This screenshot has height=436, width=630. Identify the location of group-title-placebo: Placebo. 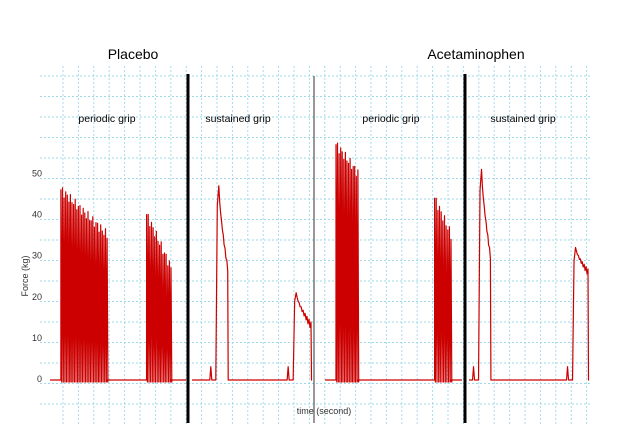
(133, 54).